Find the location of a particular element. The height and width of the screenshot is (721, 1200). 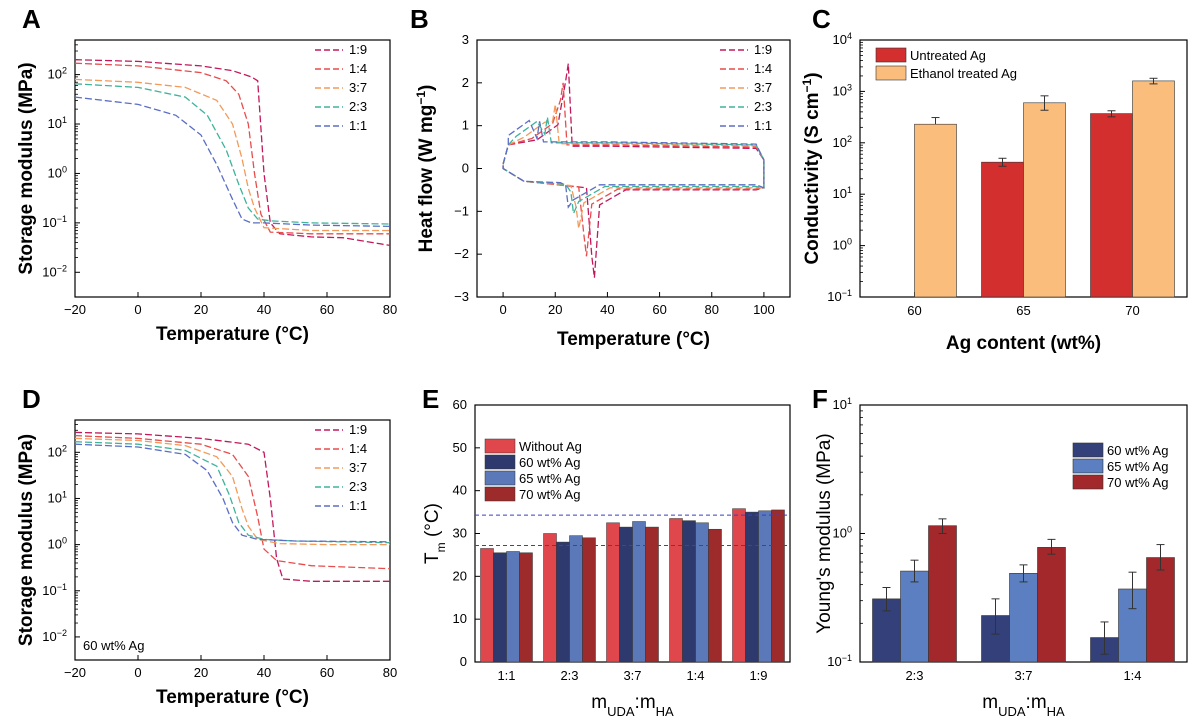

panel-b-xtick-label: 60 is located at coordinates (659, 309).